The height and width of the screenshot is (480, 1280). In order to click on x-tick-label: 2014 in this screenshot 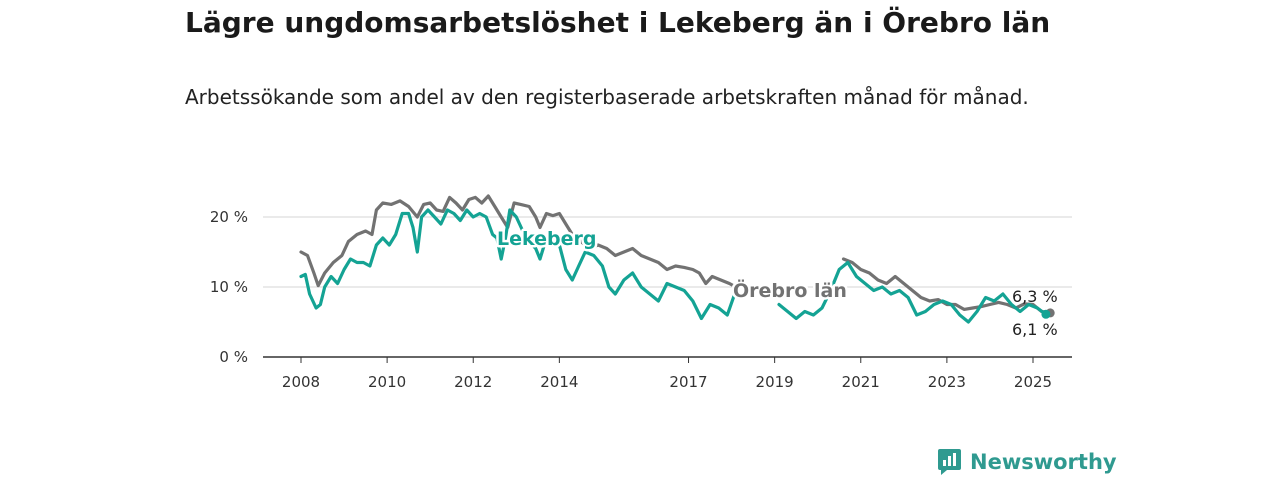, I will do `click(559, 382)`.